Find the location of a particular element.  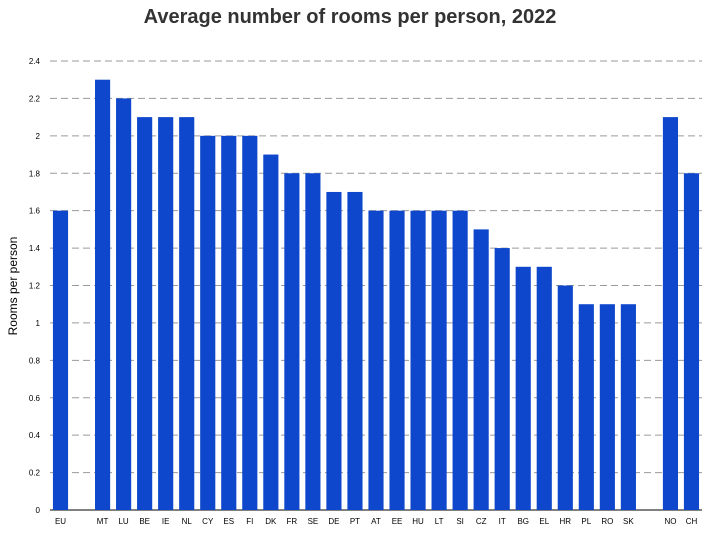

x-tick-label: EL is located at coordinates (544, 521).